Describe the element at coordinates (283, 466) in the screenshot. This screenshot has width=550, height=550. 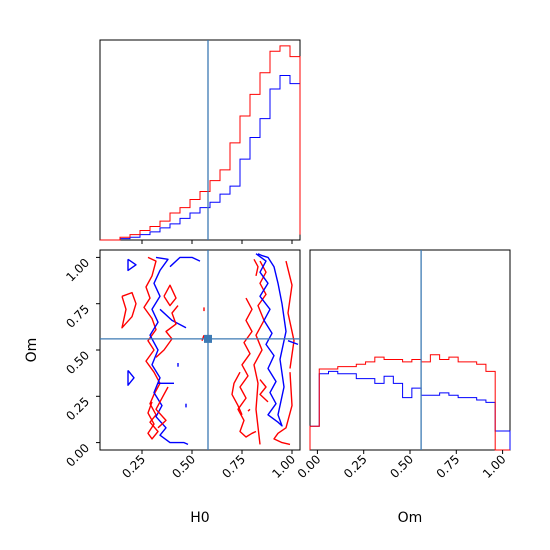
I see `h0-x-tick-label: 1.00` at that location.